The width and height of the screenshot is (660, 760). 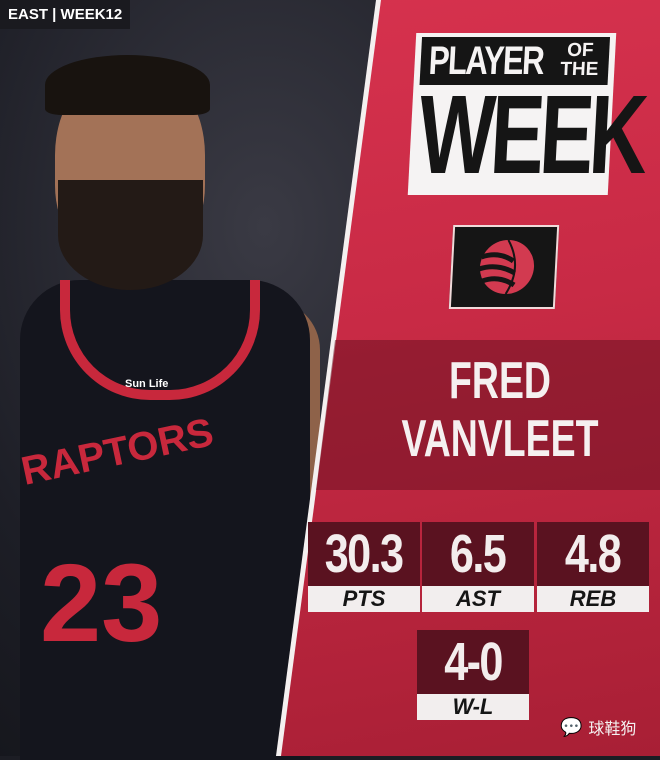 What do you see at coordinates (580, 50) in the screenshot?
I see `title-of: OF` at bounding box center [580, 50].